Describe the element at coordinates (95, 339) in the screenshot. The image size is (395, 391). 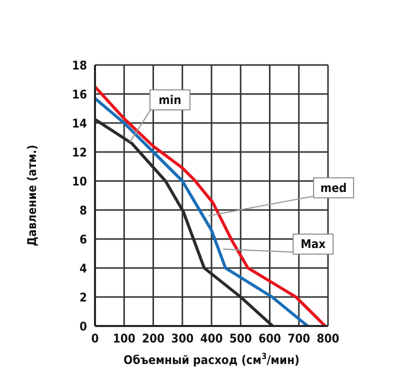
I see `x-tick-label: 0` at that location.